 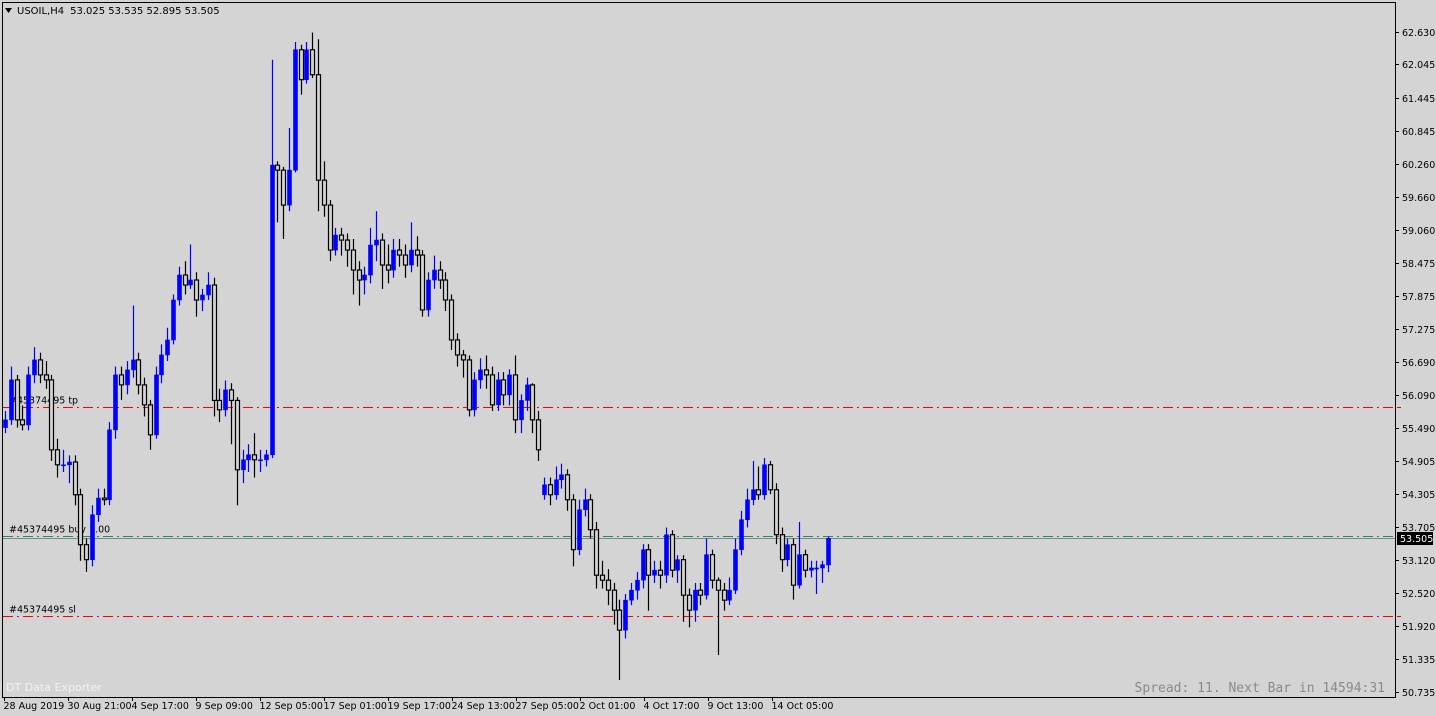 What do you see at coordinates (1418, 65) in the screenshot?
I see `price-tick-label: 62.045` at bounding box center [1418, 65].